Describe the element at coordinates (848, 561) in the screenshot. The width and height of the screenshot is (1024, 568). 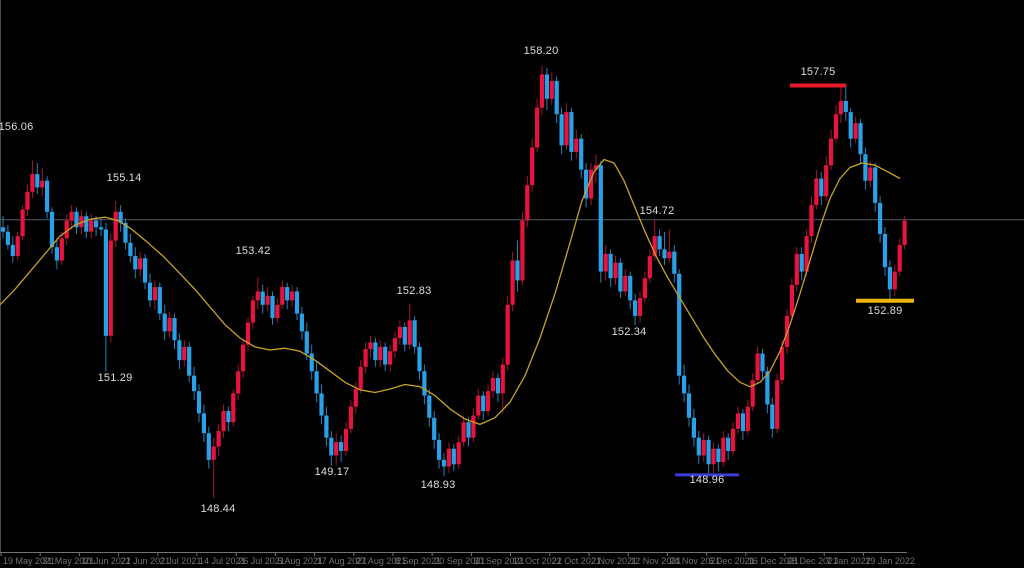
I see `date-label: 7 Jan 2022` at that location.